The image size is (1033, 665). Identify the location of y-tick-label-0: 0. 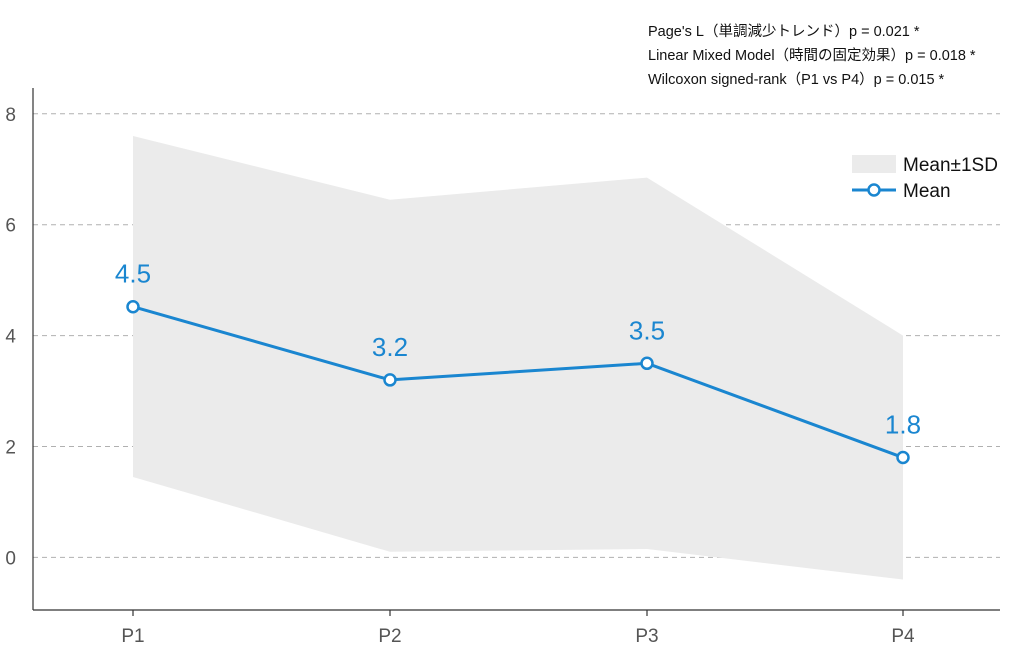
(10, 558).